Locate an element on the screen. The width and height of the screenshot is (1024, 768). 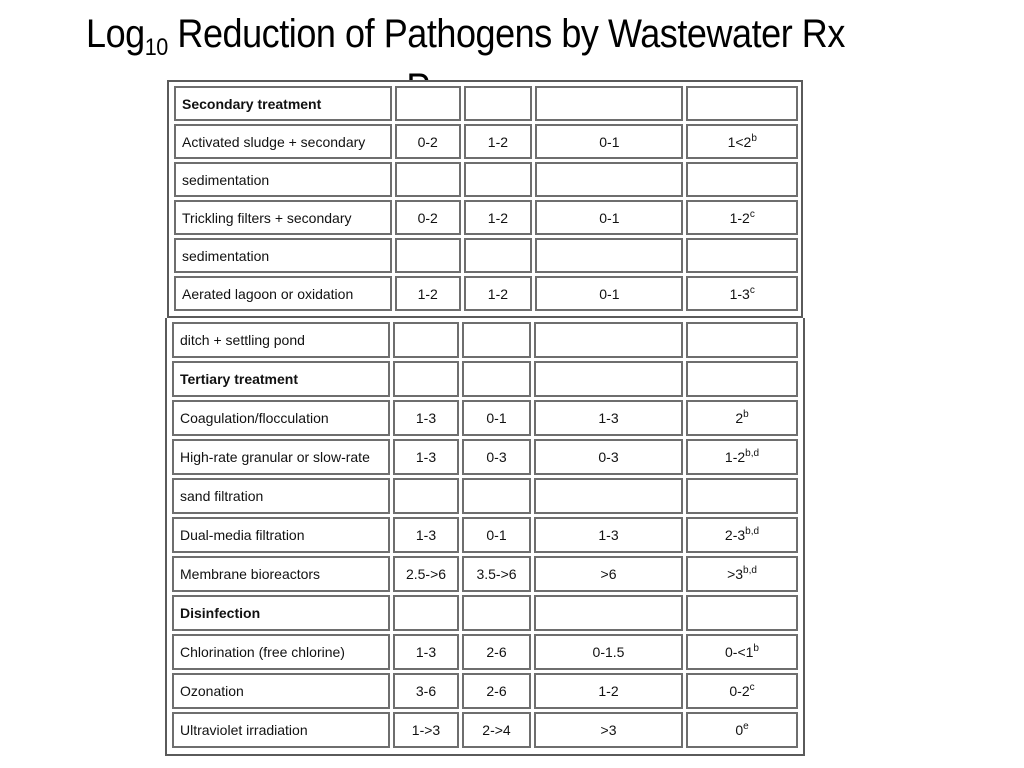
cell-value: 0-1 is located at coordinates (609, 217).